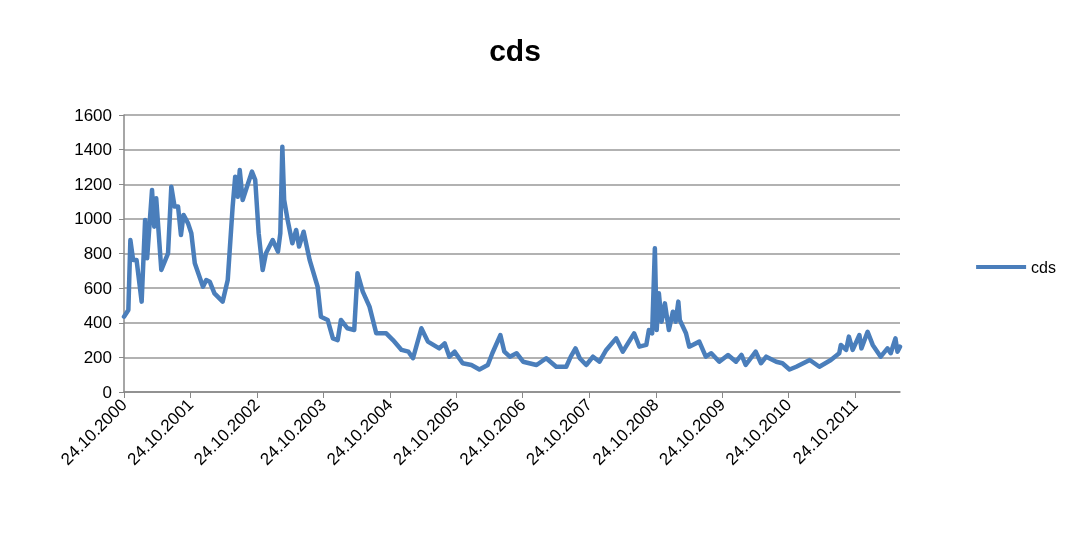  I want to click on y-tick-label: 400, so click(97, 323).